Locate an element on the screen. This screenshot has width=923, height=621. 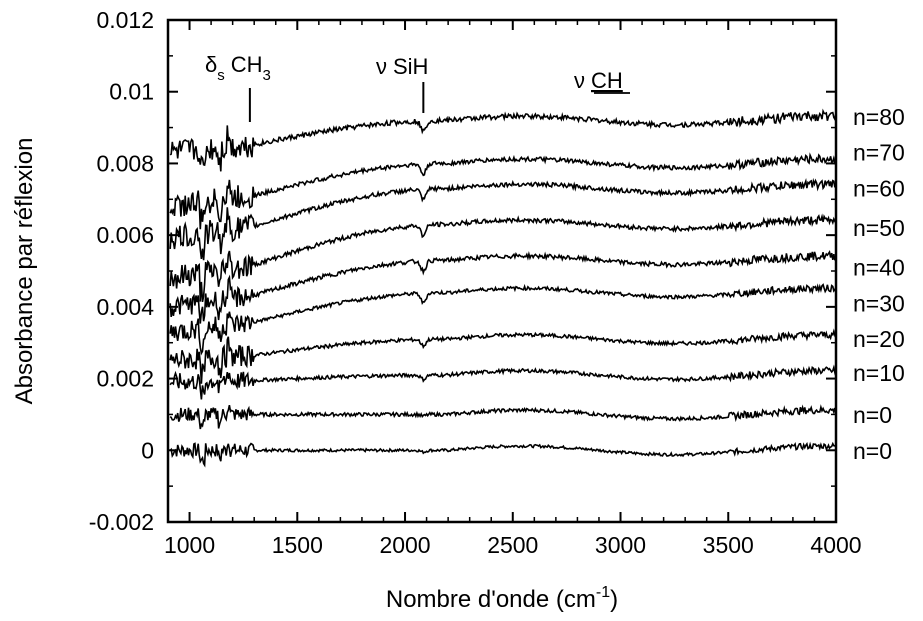
x-axis-title-sup: -1 is located at coordinates (603, 592).